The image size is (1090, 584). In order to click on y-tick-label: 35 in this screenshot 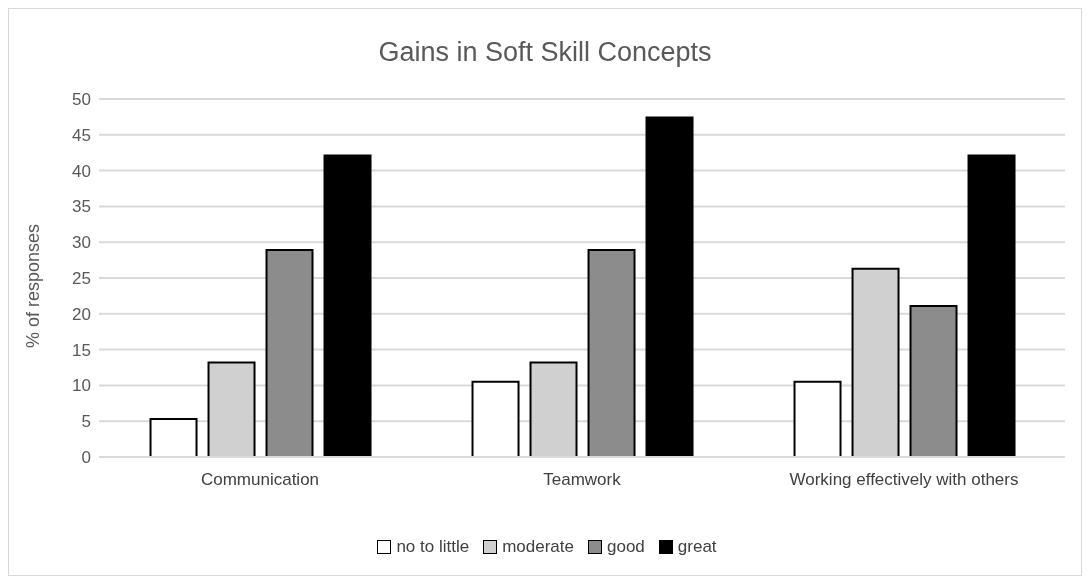, I will do `click(81, 207)`.